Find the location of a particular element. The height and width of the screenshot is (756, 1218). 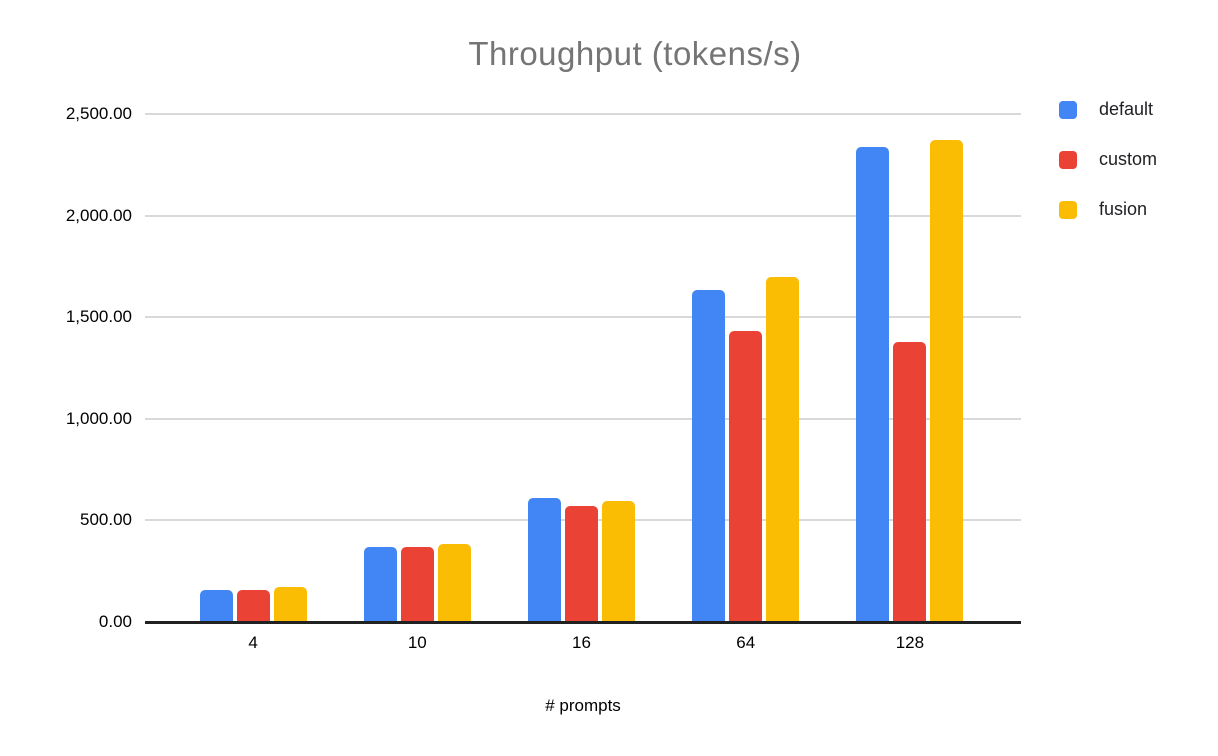

x-axis-labels: 4 10 16 64 128 is located at coordinates (581, 643).